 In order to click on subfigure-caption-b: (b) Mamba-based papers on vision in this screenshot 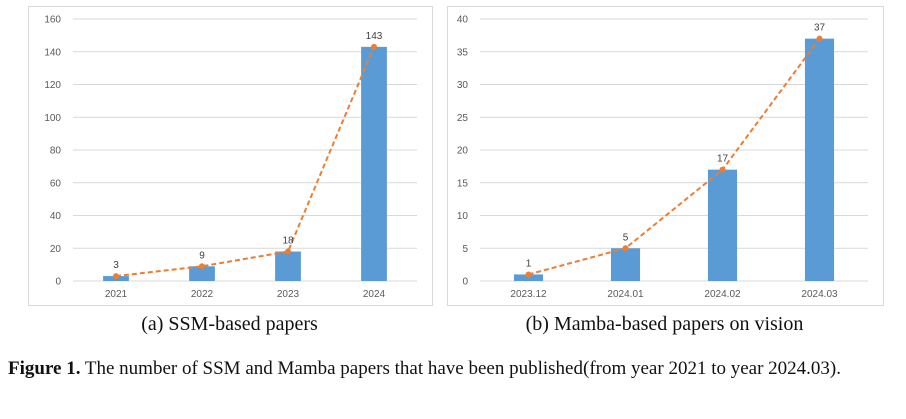, I will do `click(664, 324)`.